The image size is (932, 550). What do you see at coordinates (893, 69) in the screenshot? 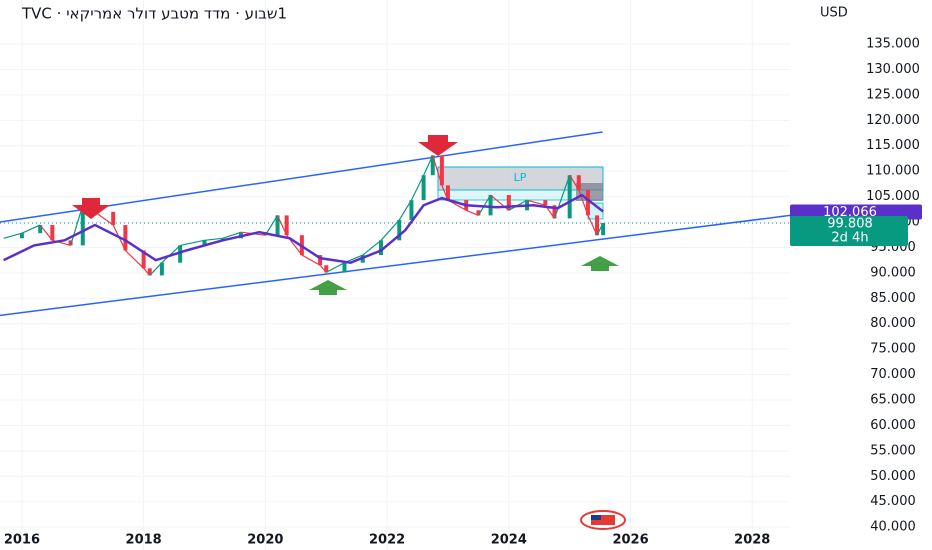
I see `y-tick-label: 130.000` at bounding box center [893, 69].